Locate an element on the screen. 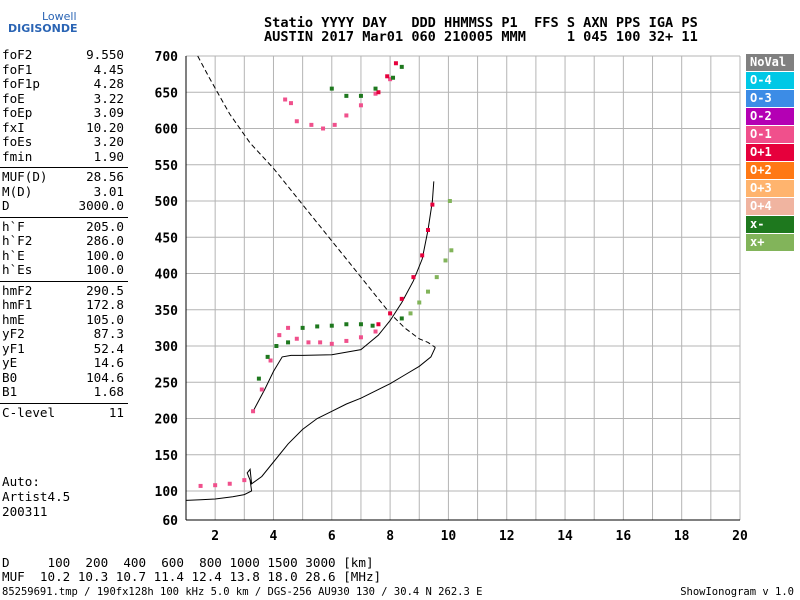 Image resolution: width=800 pixels, height=600 pixels. param-name: B1 is located at coordinates (10, 391).